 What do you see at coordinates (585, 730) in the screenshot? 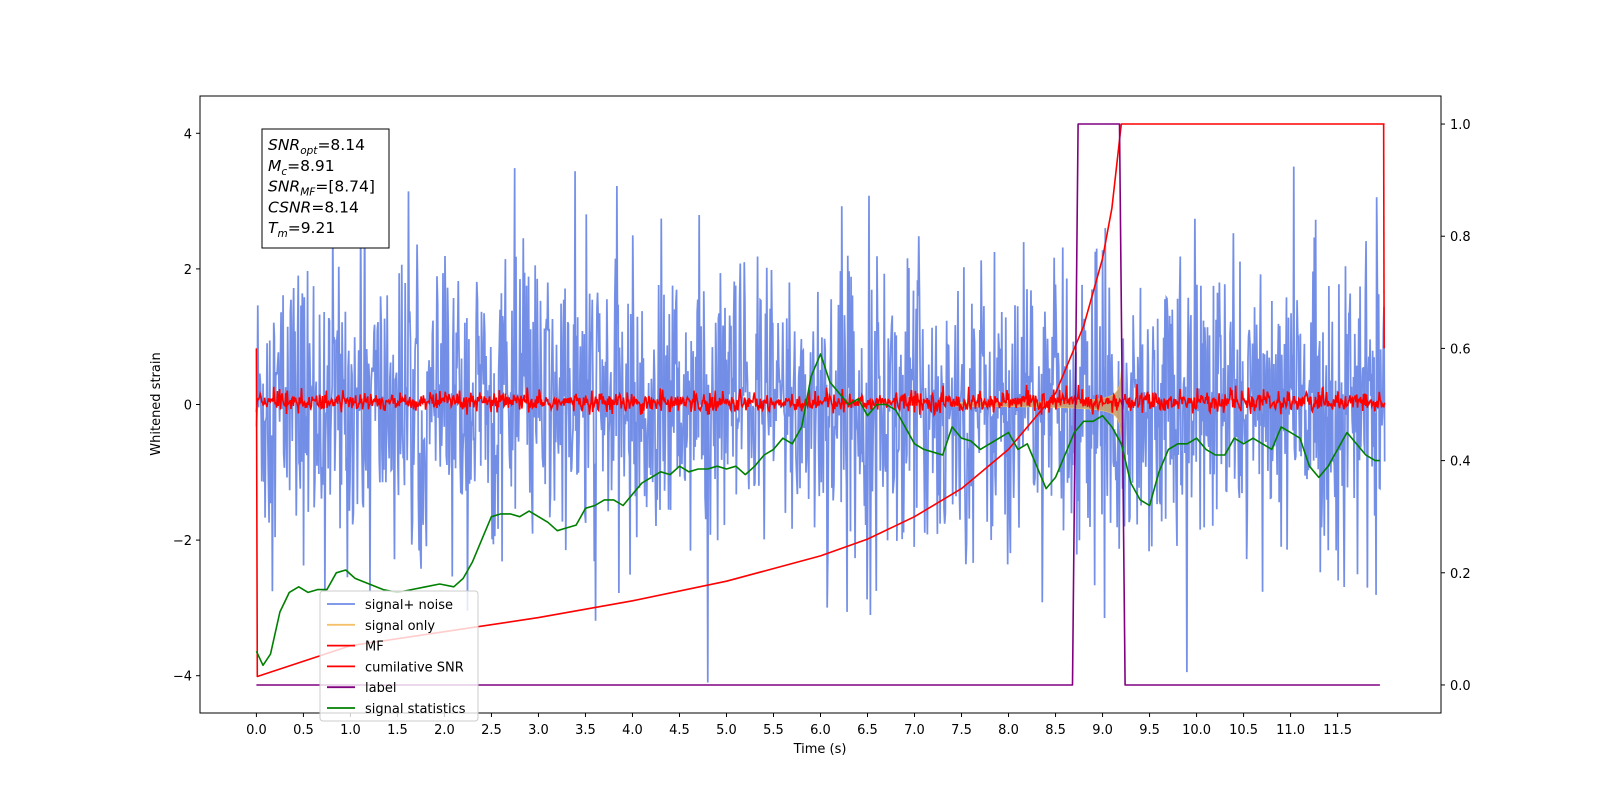
I see `x-tick-label: 3.5` at bounding box center [585, 730].